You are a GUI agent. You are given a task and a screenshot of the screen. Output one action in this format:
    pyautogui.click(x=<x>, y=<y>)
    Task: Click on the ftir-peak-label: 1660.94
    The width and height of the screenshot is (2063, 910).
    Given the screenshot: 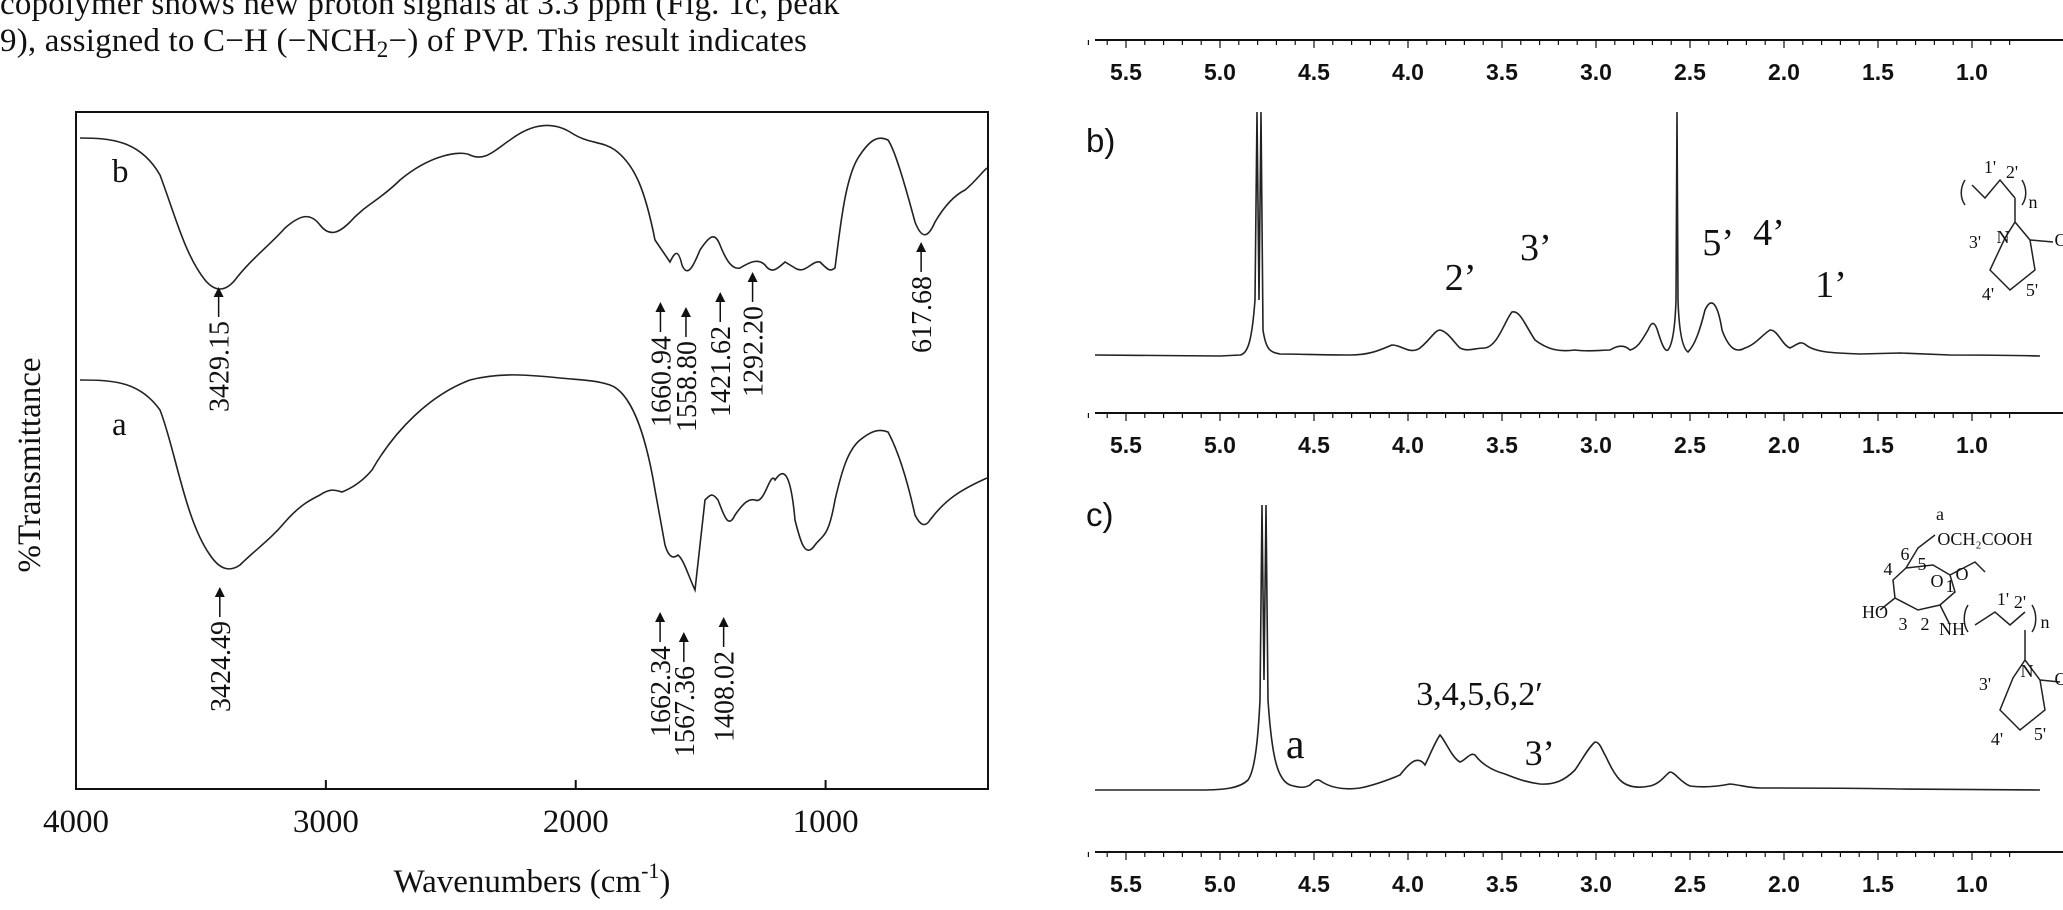 What is the action you would take?
    pyautogui.click(x=661, y=381)
    